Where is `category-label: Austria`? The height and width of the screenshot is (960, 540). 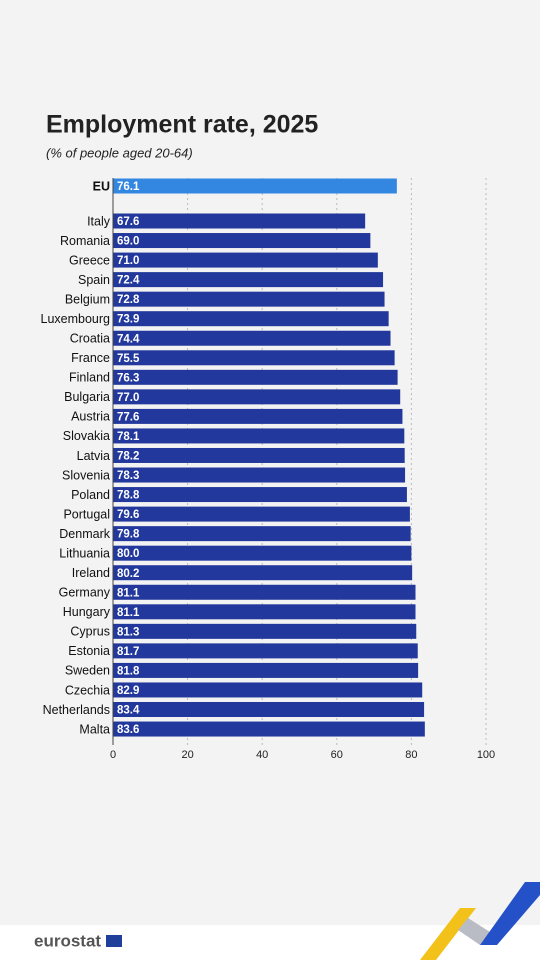 category-label: Austria is located at coordinates (90, 417).